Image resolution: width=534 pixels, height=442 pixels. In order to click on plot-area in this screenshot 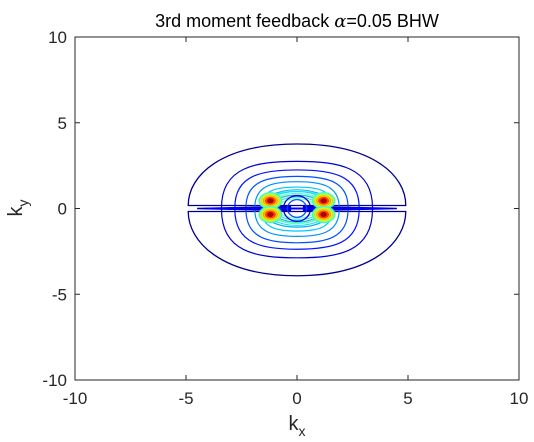, I will do `click(297, 210)`.